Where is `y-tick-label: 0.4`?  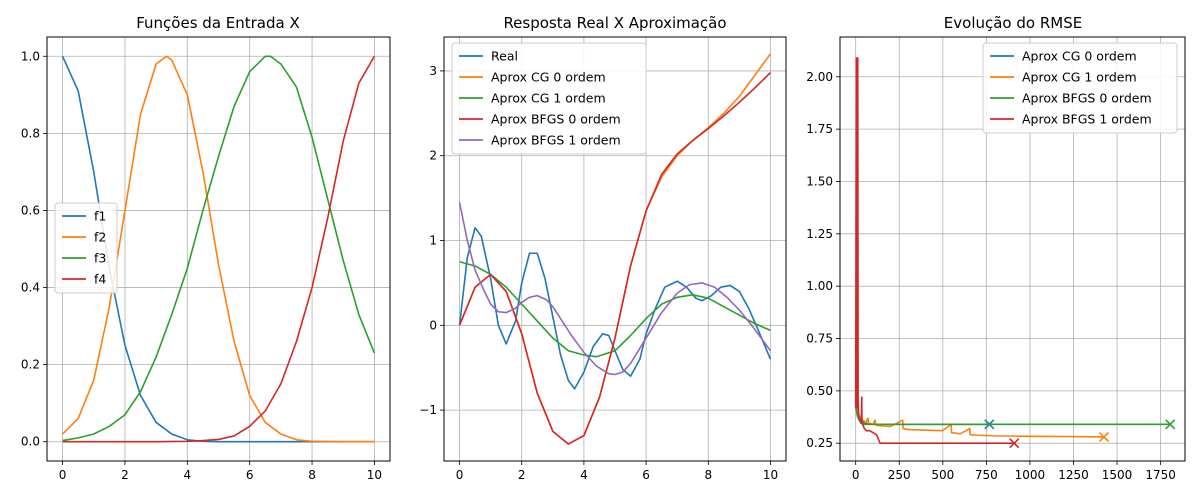 y-tick-label: 0.4 is located at coordinates (30, 288).